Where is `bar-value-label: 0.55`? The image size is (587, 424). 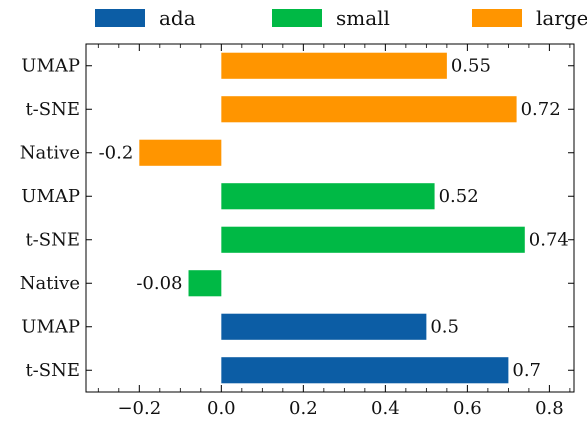 bar-value-label: 0.55 is located at coordinates (471, 65).